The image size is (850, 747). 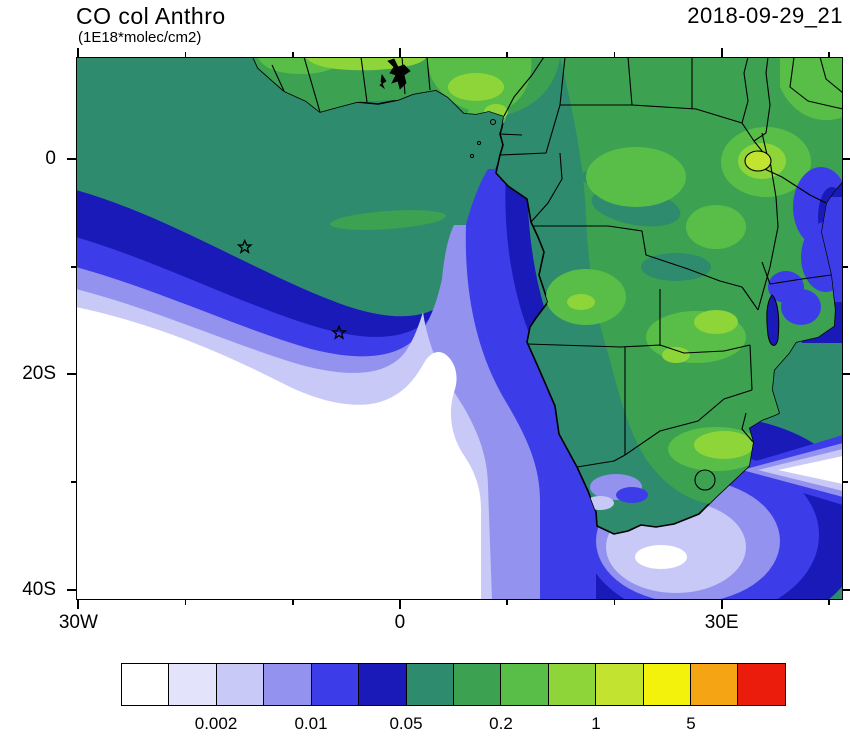 I want to click on colorbar-labels: 0.002 0.01 0.05 0.2 1 5, so click(x=453, y=726).